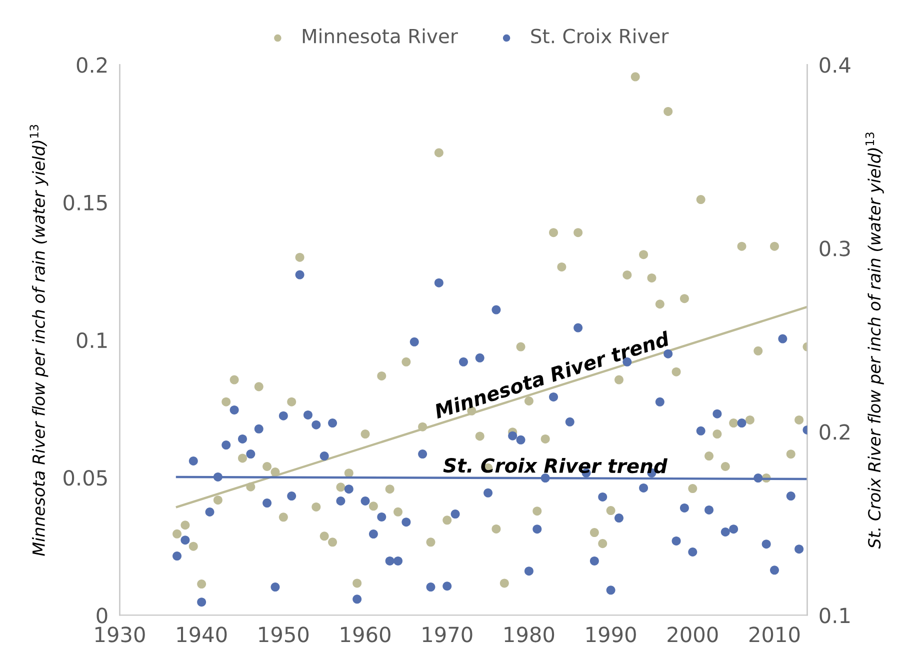 The image size is (907, 660). I want to click on y2-tick-label: 0.1, so click(835, 616).